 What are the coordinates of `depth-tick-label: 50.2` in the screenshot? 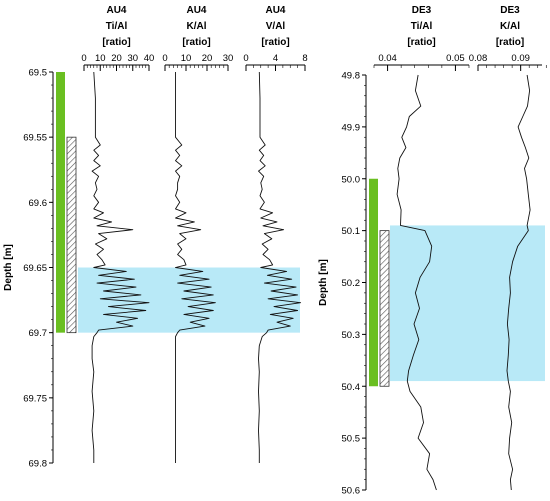 It's located at (351, 283).